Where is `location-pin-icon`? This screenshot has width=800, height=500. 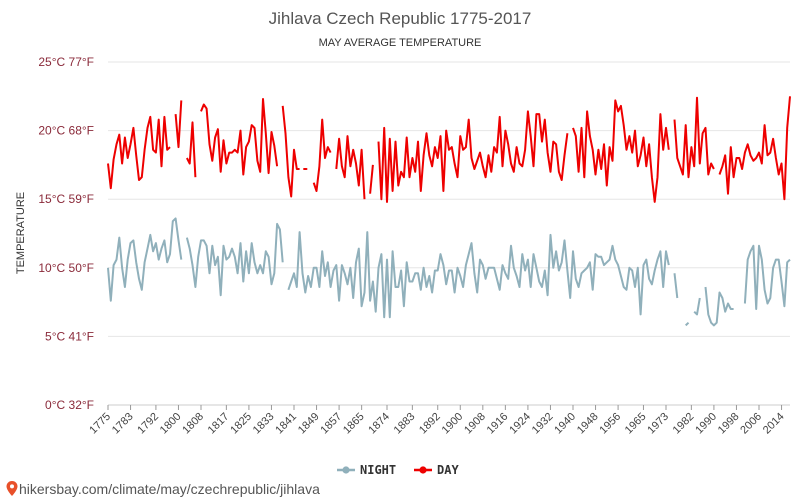
location-pin-icon is located at coordinates (12, 488).